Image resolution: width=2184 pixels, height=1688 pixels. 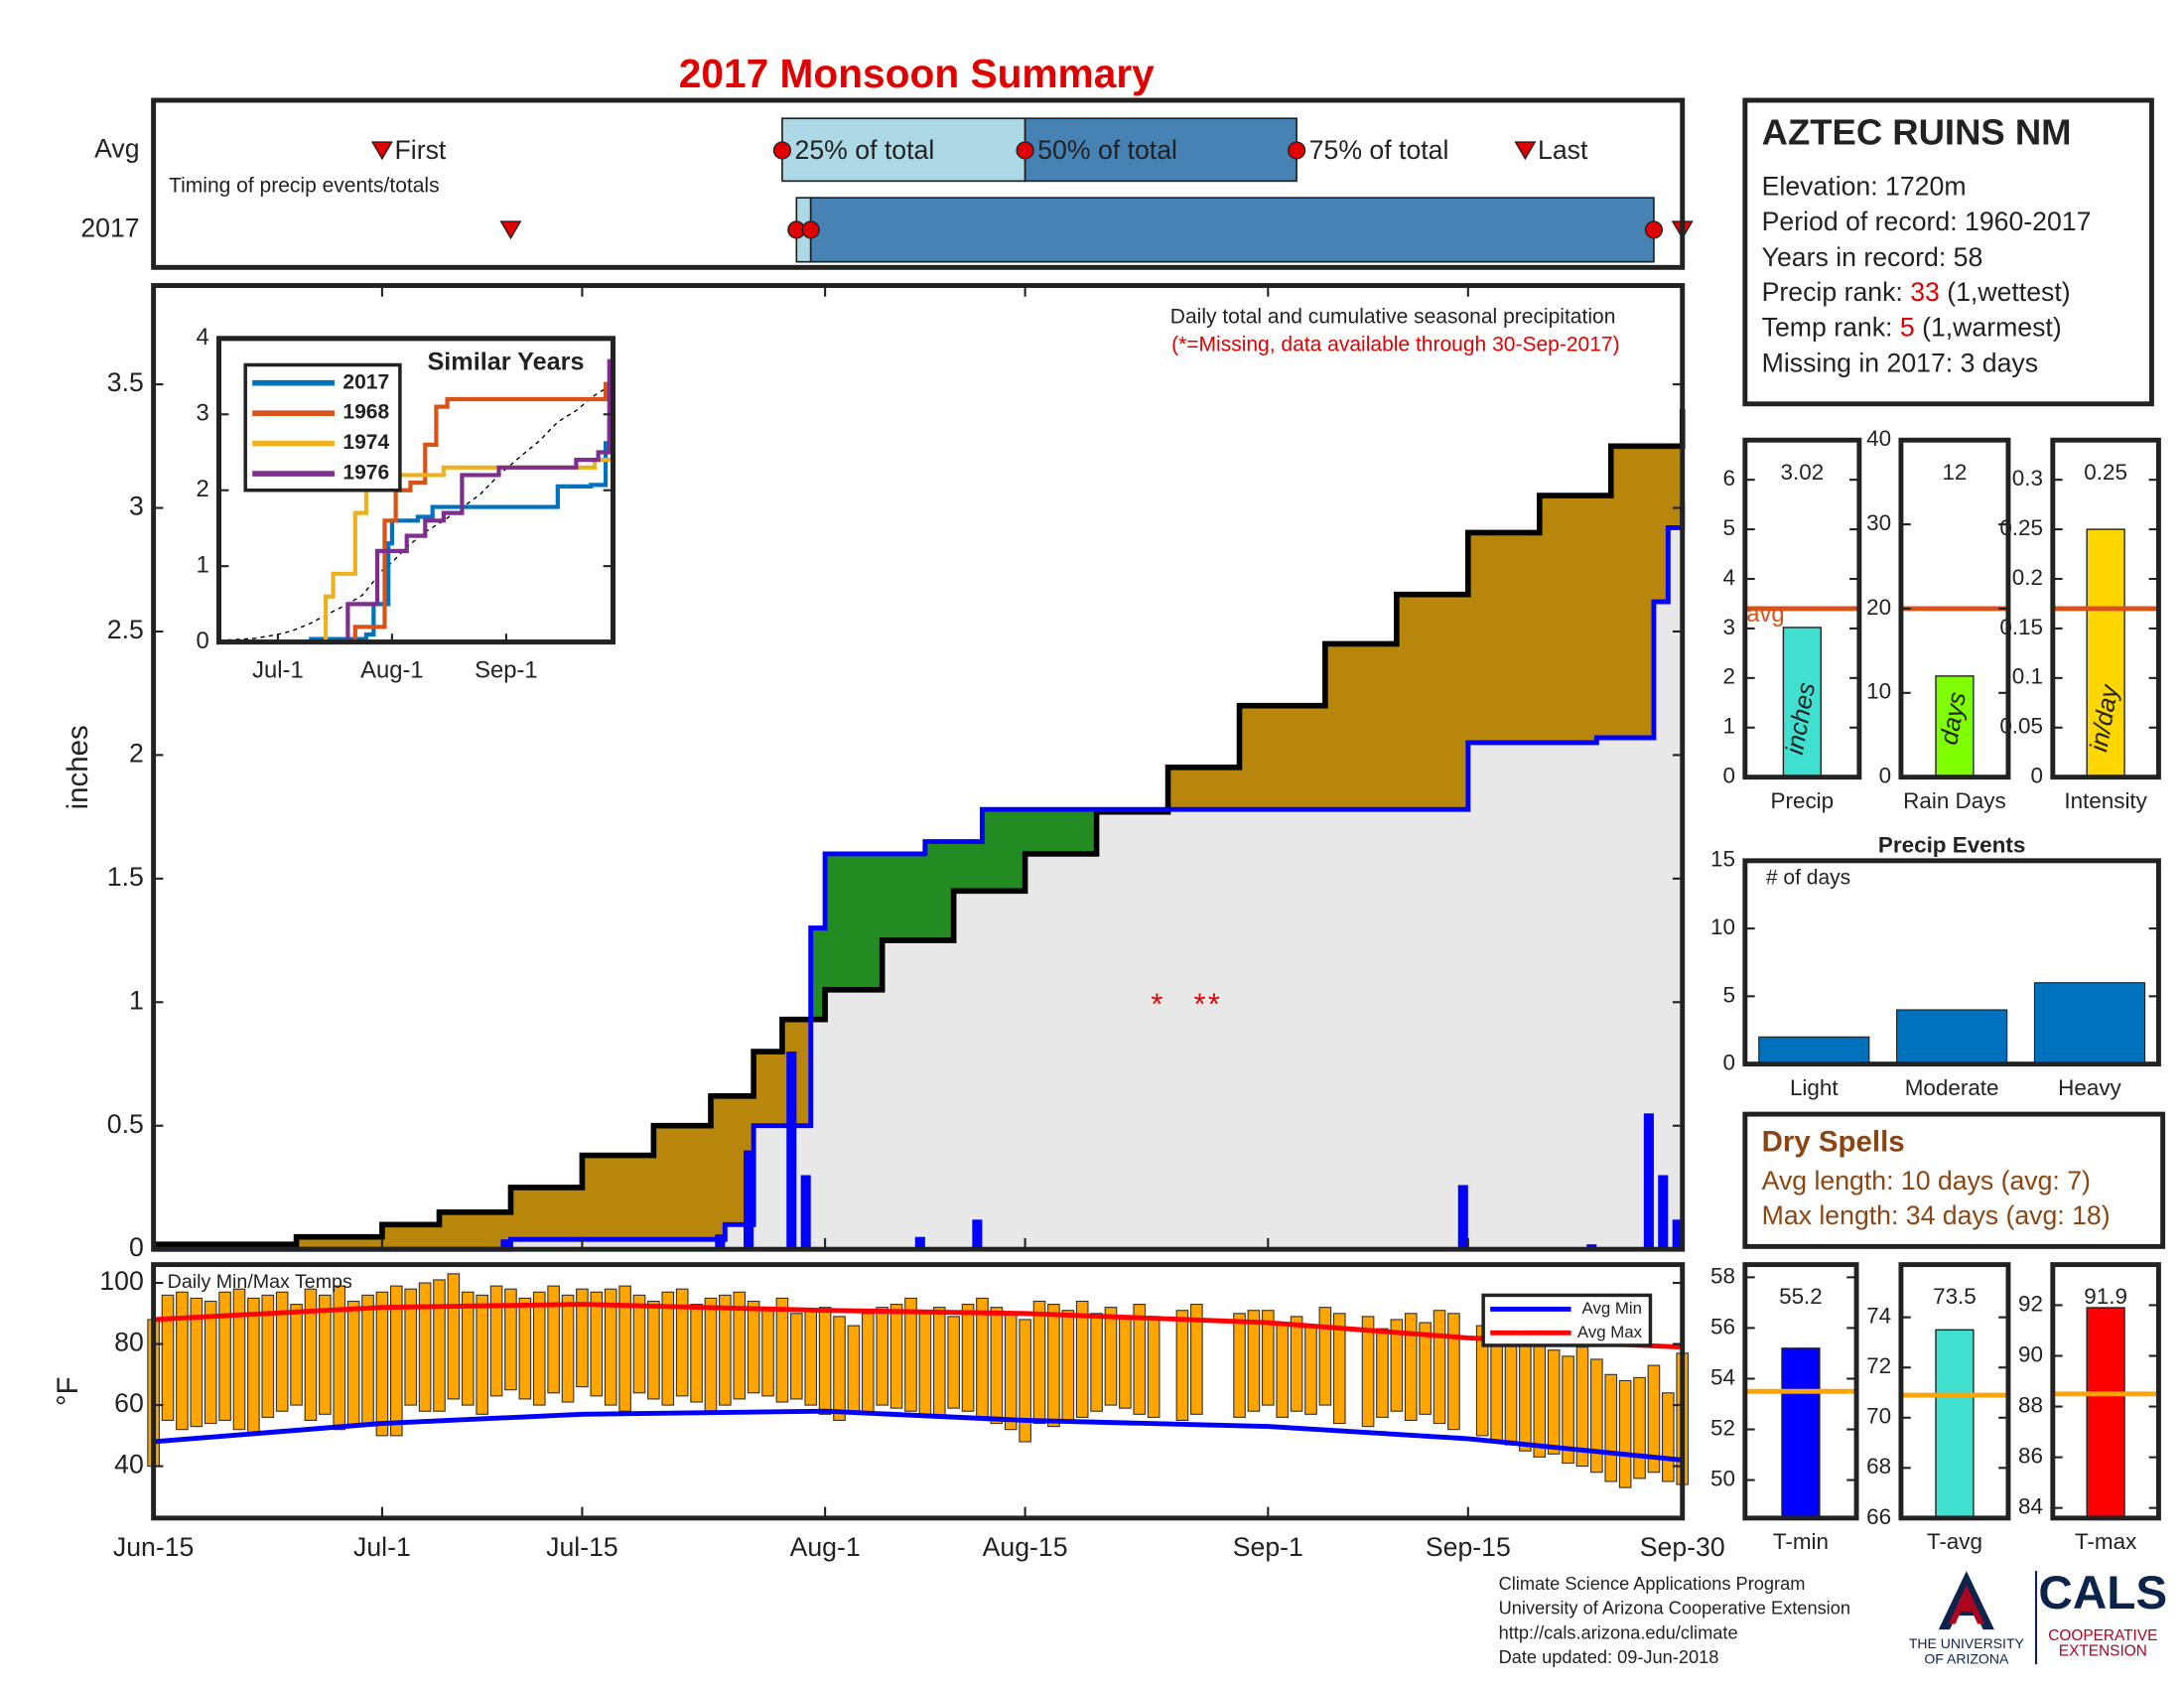 What do you see at coordinates (1468, 1547) in the screenshot?
I see `x-tick-label: Sep-15` at bounding box center [1468, 1547].